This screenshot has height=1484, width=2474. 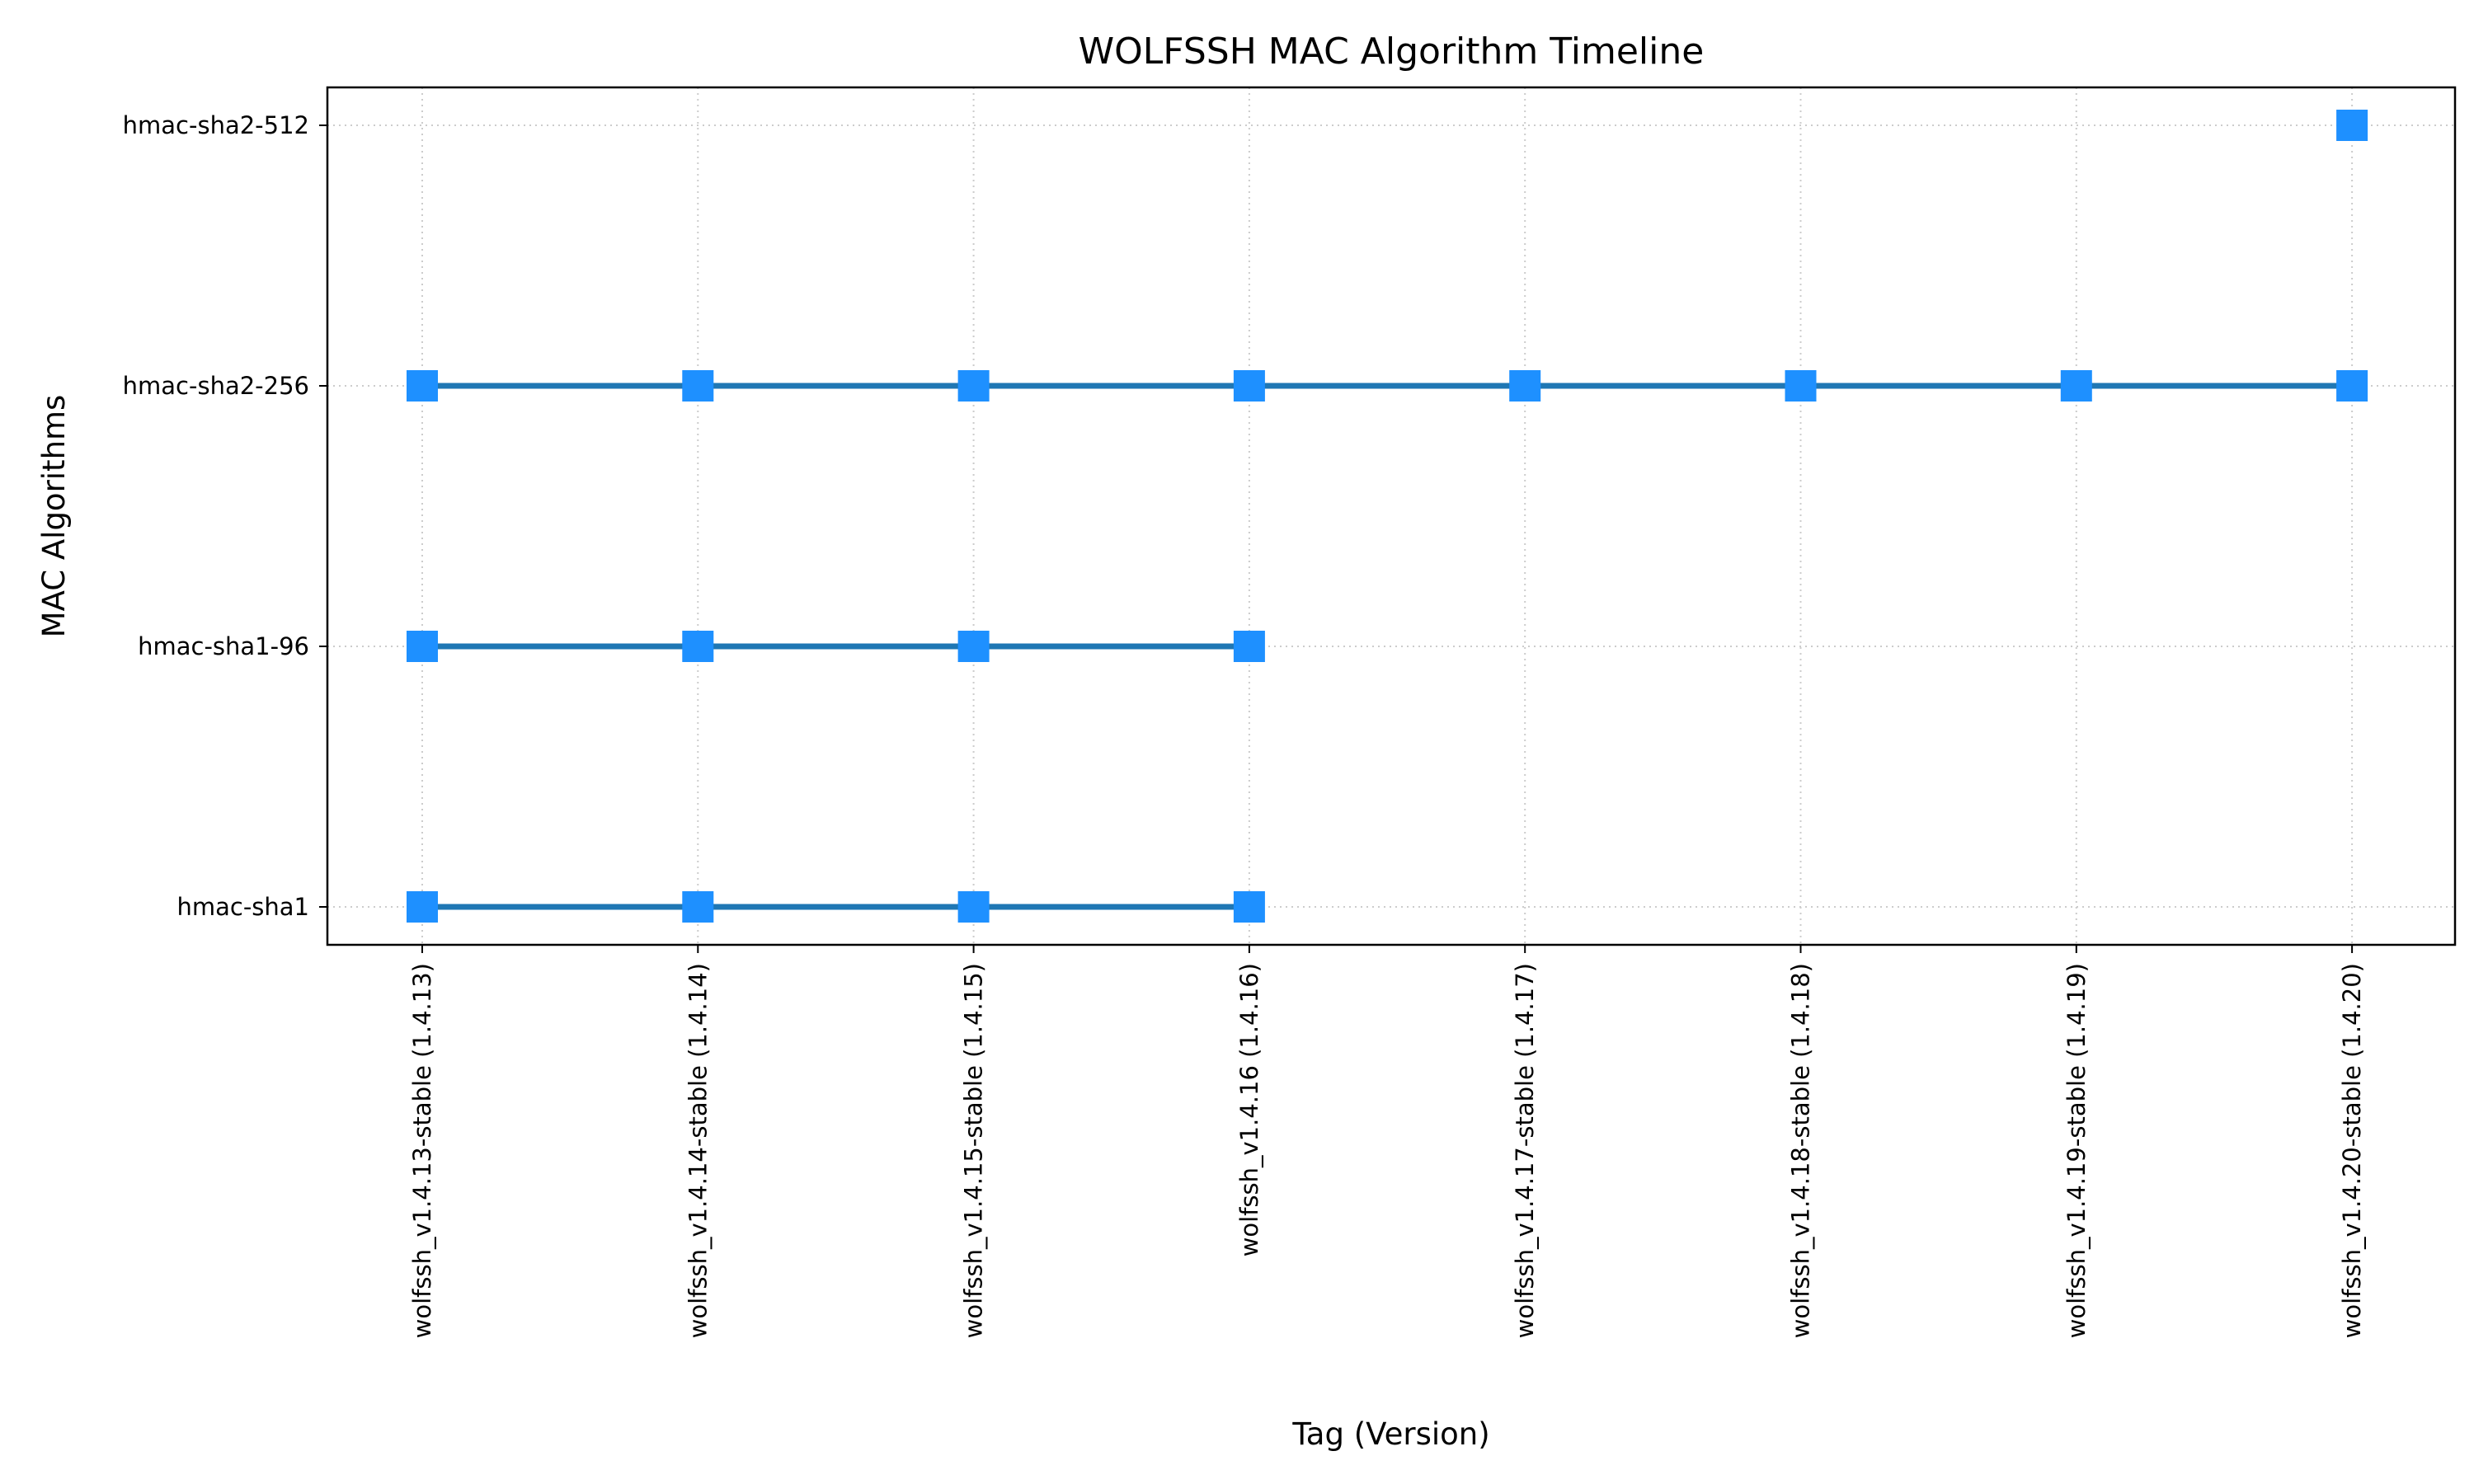 What do you see at coordinates (1249, 1109) in the screenshot?
I see `x-tick-label: wolfssh_v1.4.16 (1.4.16)` at bounding box center [1249, 1109].